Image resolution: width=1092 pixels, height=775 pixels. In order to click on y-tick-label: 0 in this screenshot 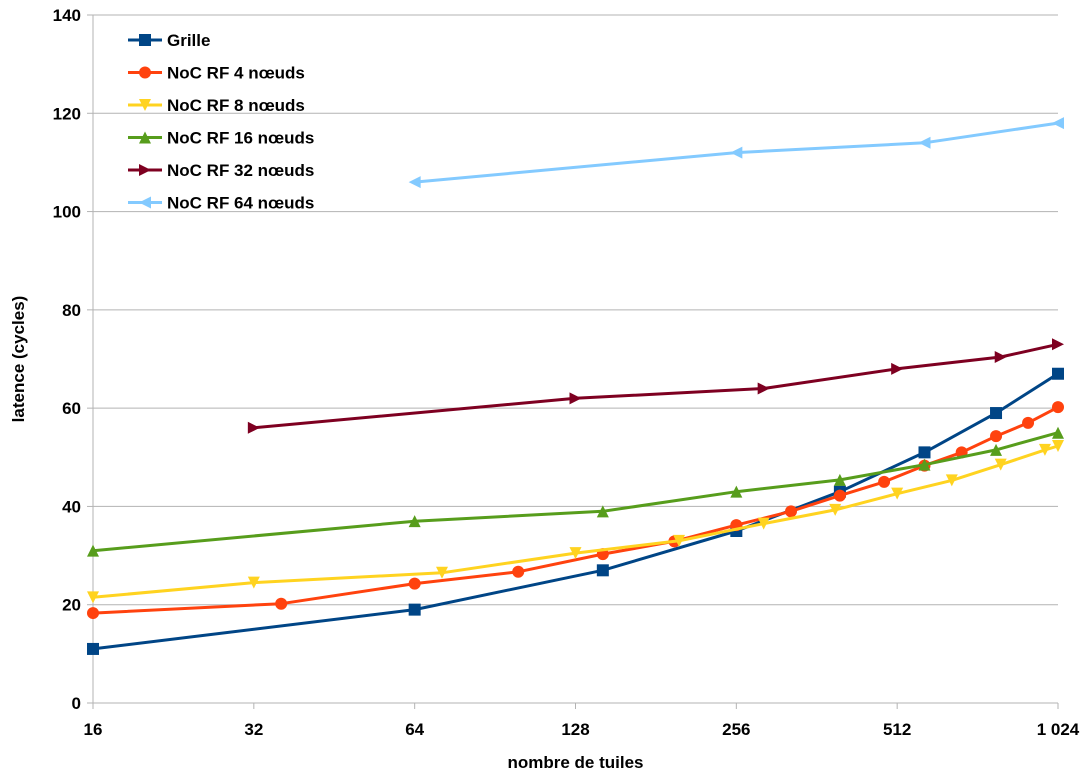, I will do `click(76, 703)`.